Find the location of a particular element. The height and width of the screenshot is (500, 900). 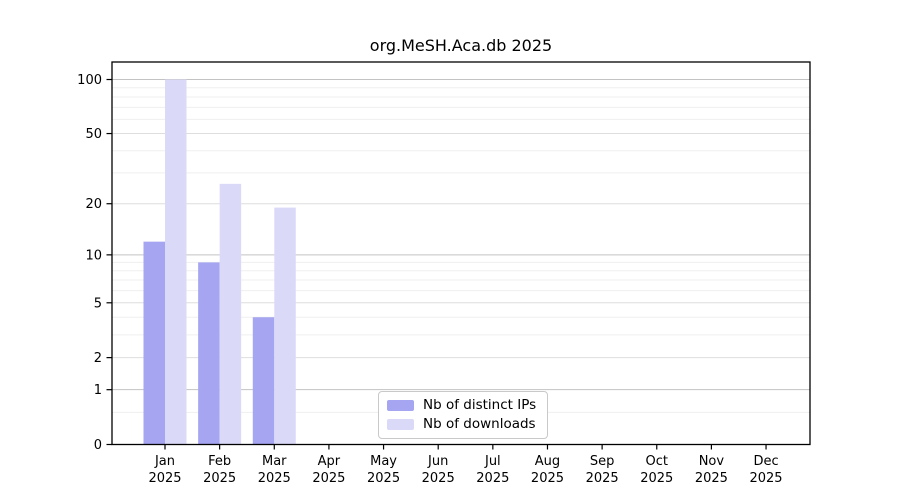

y-tick-label: 2 is located at coordinates (98, 358).